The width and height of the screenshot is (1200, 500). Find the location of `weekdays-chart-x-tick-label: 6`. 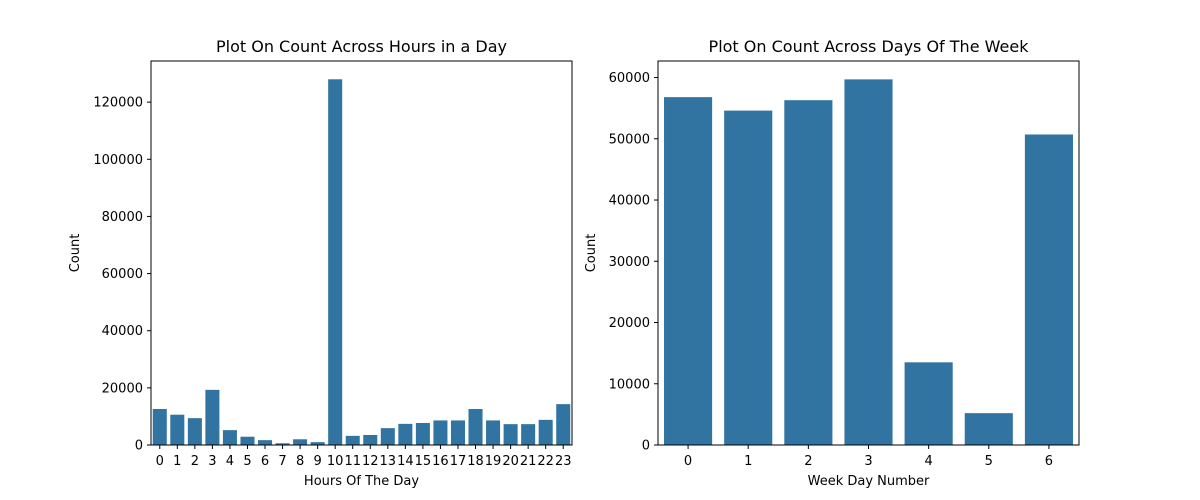

weekdays-chart-x-tick-label: 6 is located at coordinates (1049, 461).